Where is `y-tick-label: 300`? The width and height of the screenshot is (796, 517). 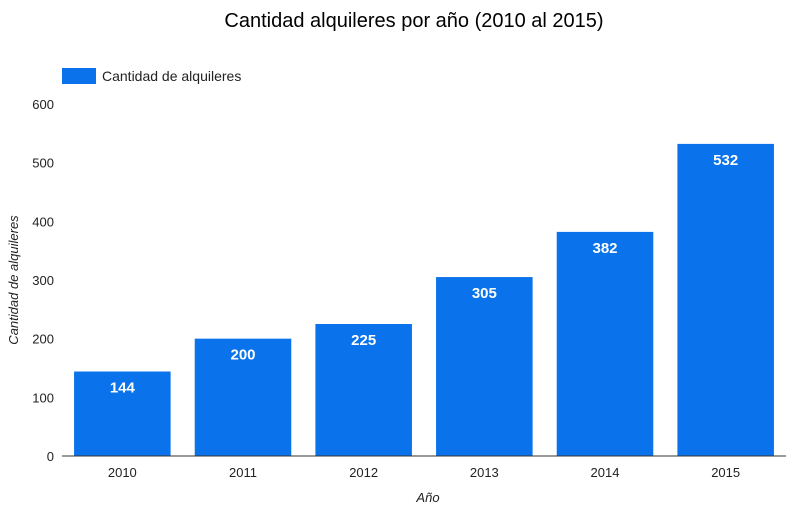
y-tick-label: 300 is located at coordinates (43, 280).